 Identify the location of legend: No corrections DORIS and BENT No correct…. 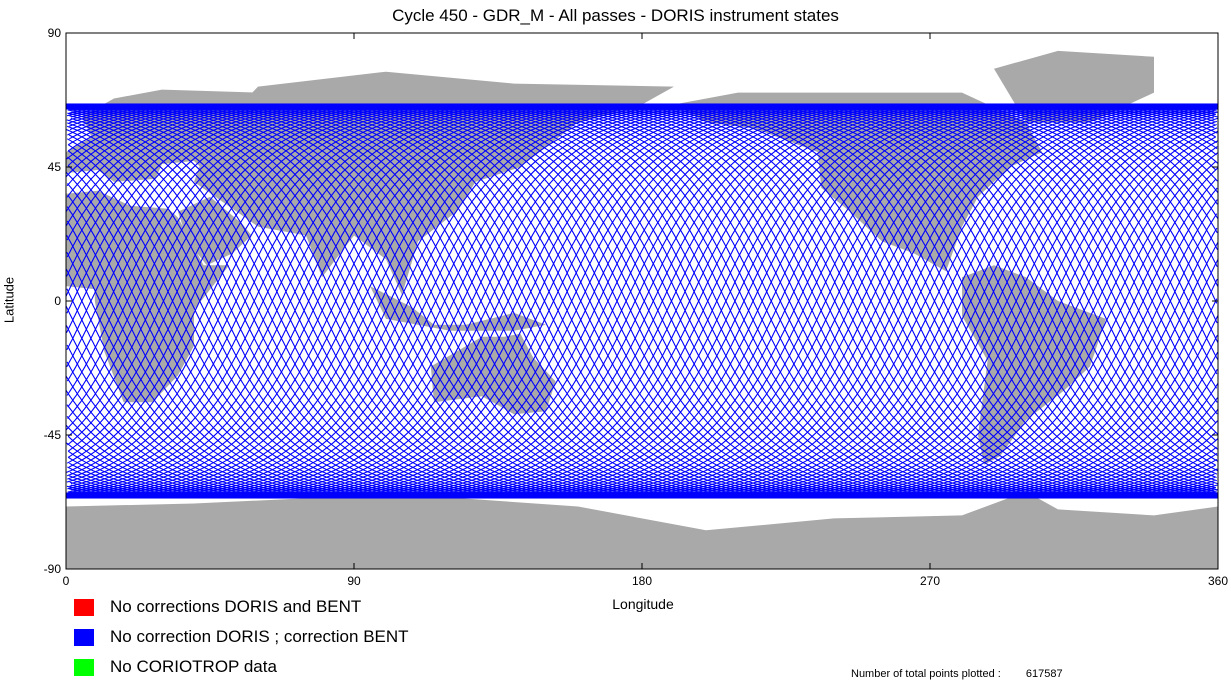
(241, 639).